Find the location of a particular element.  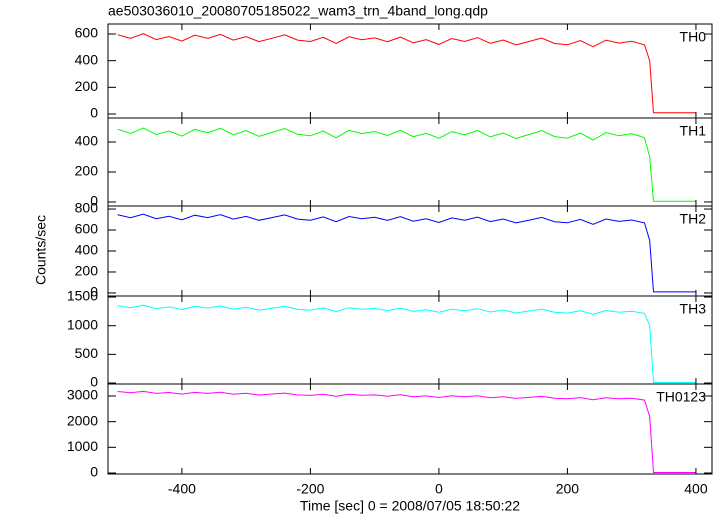

x-tick-label: -400 is located at coordinates (182, 489).